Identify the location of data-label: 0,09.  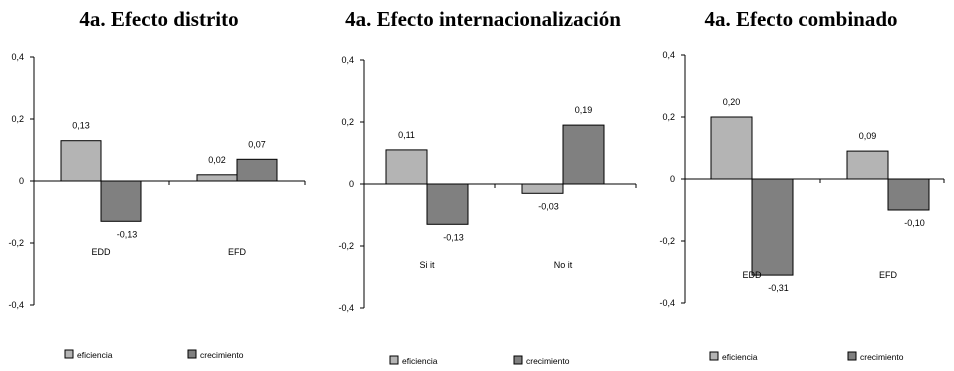
(868, 136).